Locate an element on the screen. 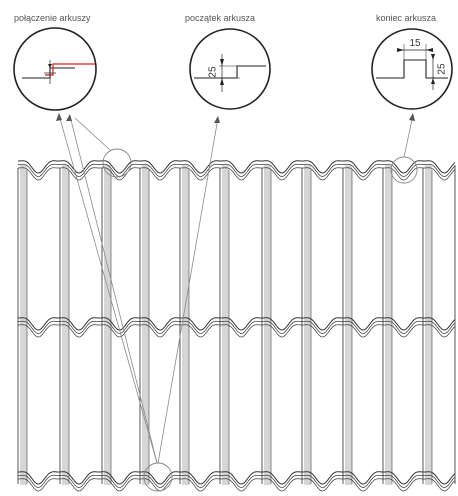  dimension-end-width: 15 is located at coordinates (415, 43).